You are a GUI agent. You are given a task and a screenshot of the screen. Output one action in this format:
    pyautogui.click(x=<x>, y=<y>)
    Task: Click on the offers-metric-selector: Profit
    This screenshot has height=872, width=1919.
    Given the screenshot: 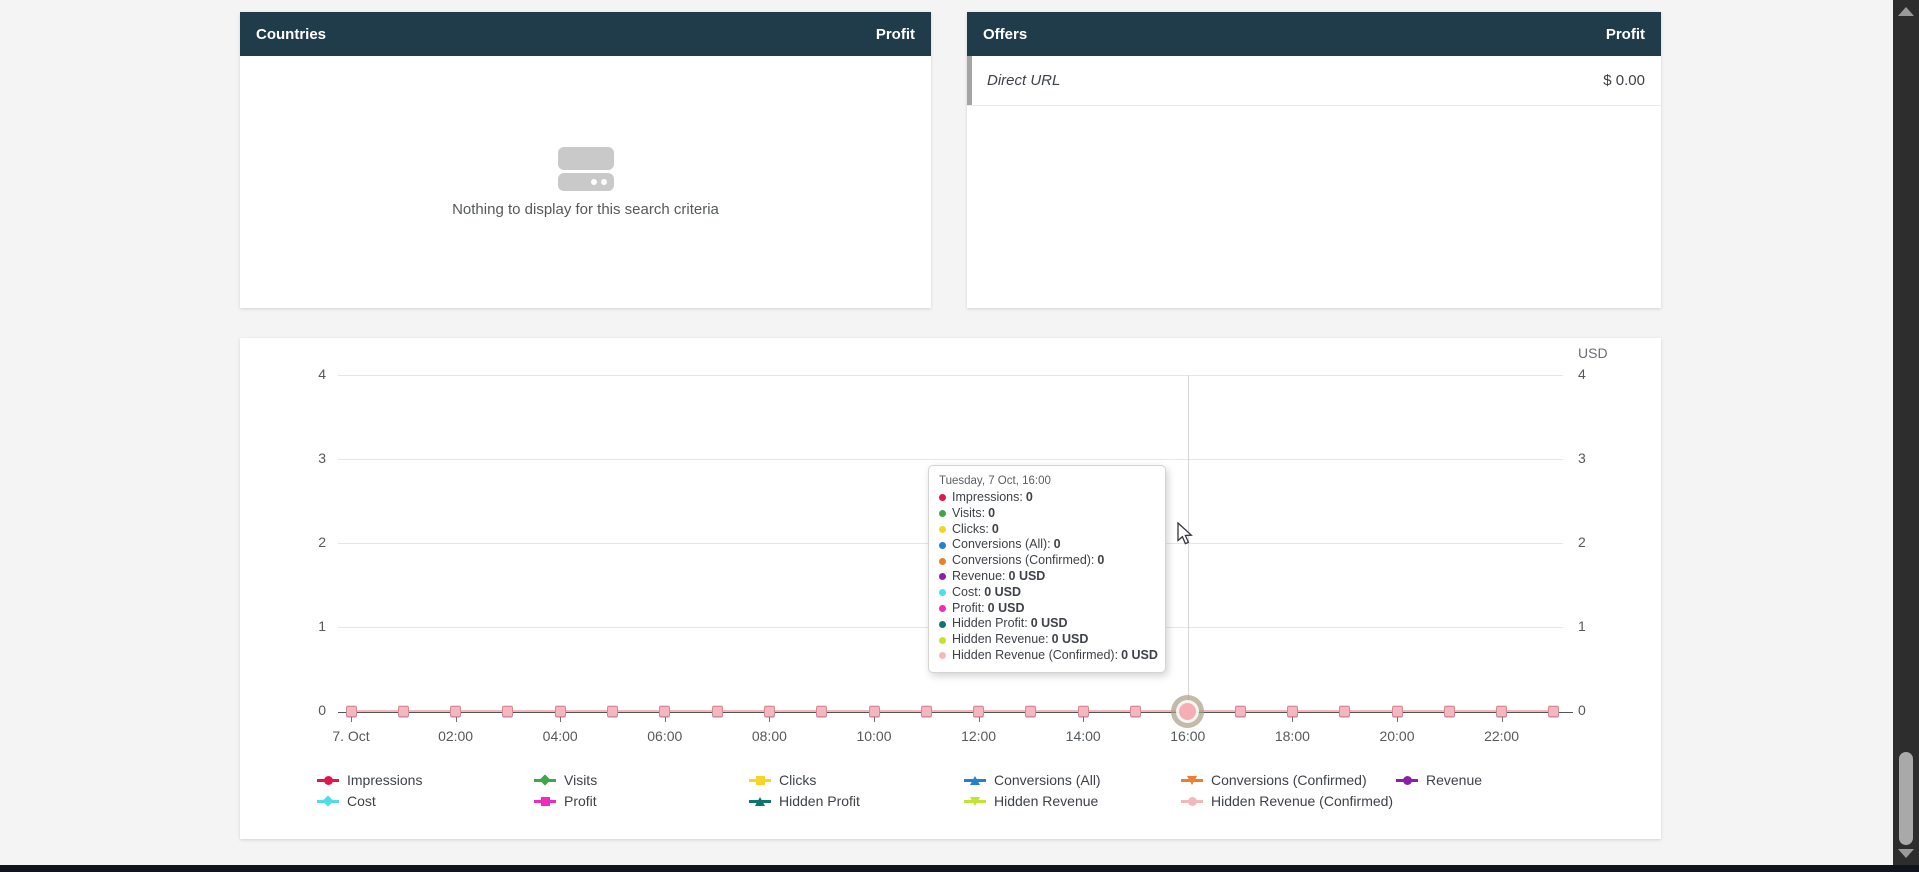 What is the action you would take?
    pyautogui.click(x=1625, y=34)
    